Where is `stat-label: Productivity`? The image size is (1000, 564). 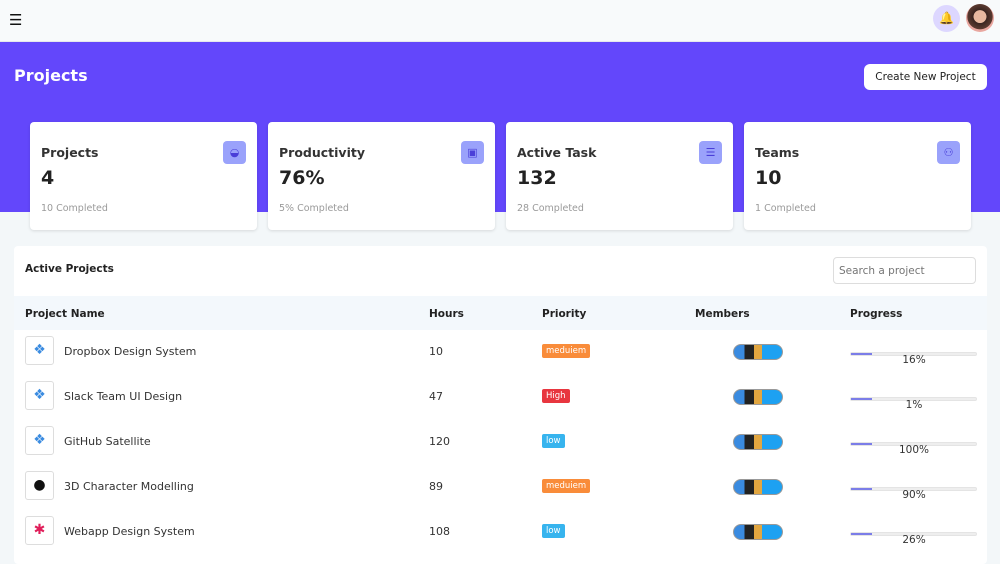 stat-label: Productivity is located at coordinates (322, 152).